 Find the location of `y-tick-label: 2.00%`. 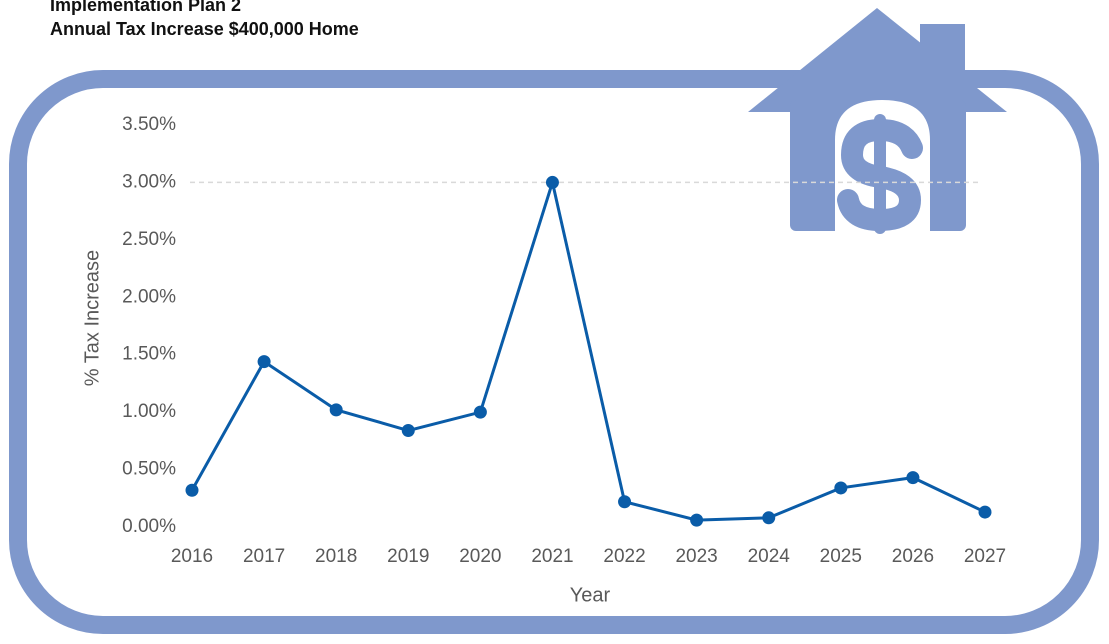

y-tick-label: 2.00% is located at coordinates (149, 296).